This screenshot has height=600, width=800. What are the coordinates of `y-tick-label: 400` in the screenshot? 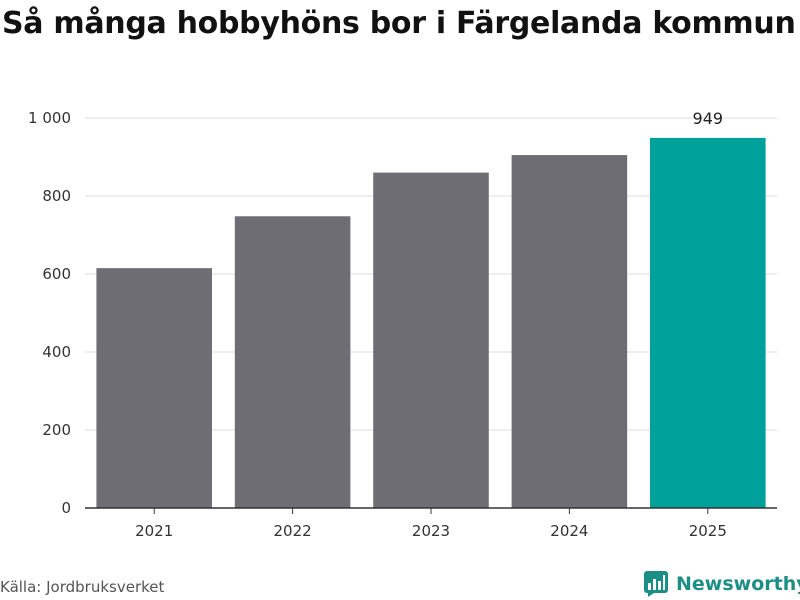 It's located at (56, 352).